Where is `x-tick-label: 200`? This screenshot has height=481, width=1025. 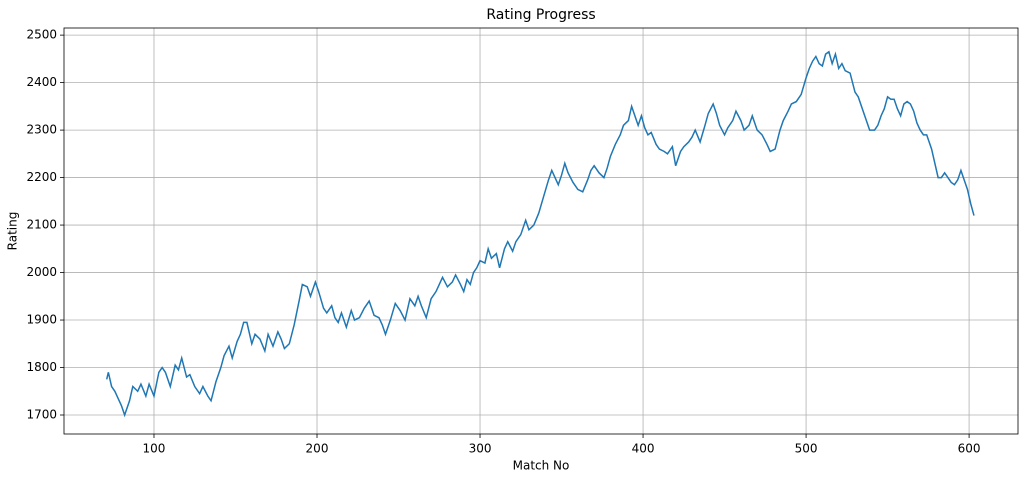
x-tick-label: 200 is located at coordinates (317, 449).